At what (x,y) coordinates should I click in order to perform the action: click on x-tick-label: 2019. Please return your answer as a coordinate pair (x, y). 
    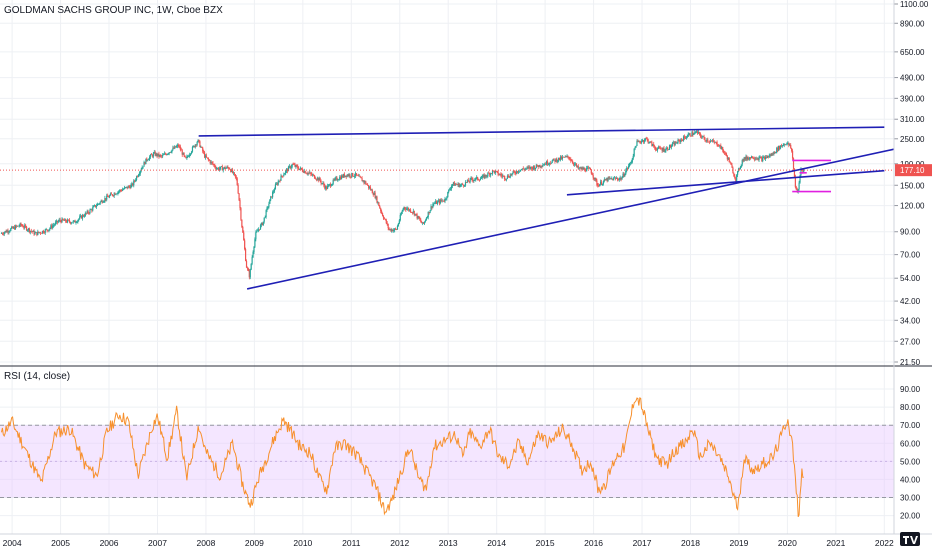
    Looking at the image, I should click on (738, 543).